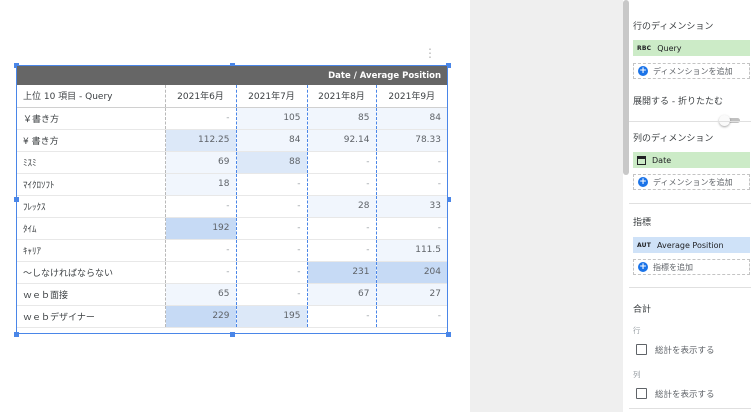 This screenshot has width=751, height=412. Describe the element at coordinates (411, 272) in the screenshot. I see `value-cell: 204` at that location.